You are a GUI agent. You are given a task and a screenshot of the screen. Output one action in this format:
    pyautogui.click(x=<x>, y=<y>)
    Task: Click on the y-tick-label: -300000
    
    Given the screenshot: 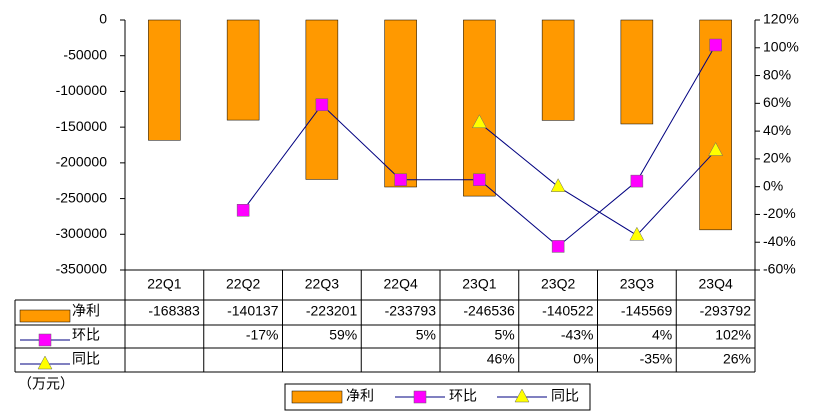 What is the action you would take?
    pyautogui.click(x=82, y=233)
    